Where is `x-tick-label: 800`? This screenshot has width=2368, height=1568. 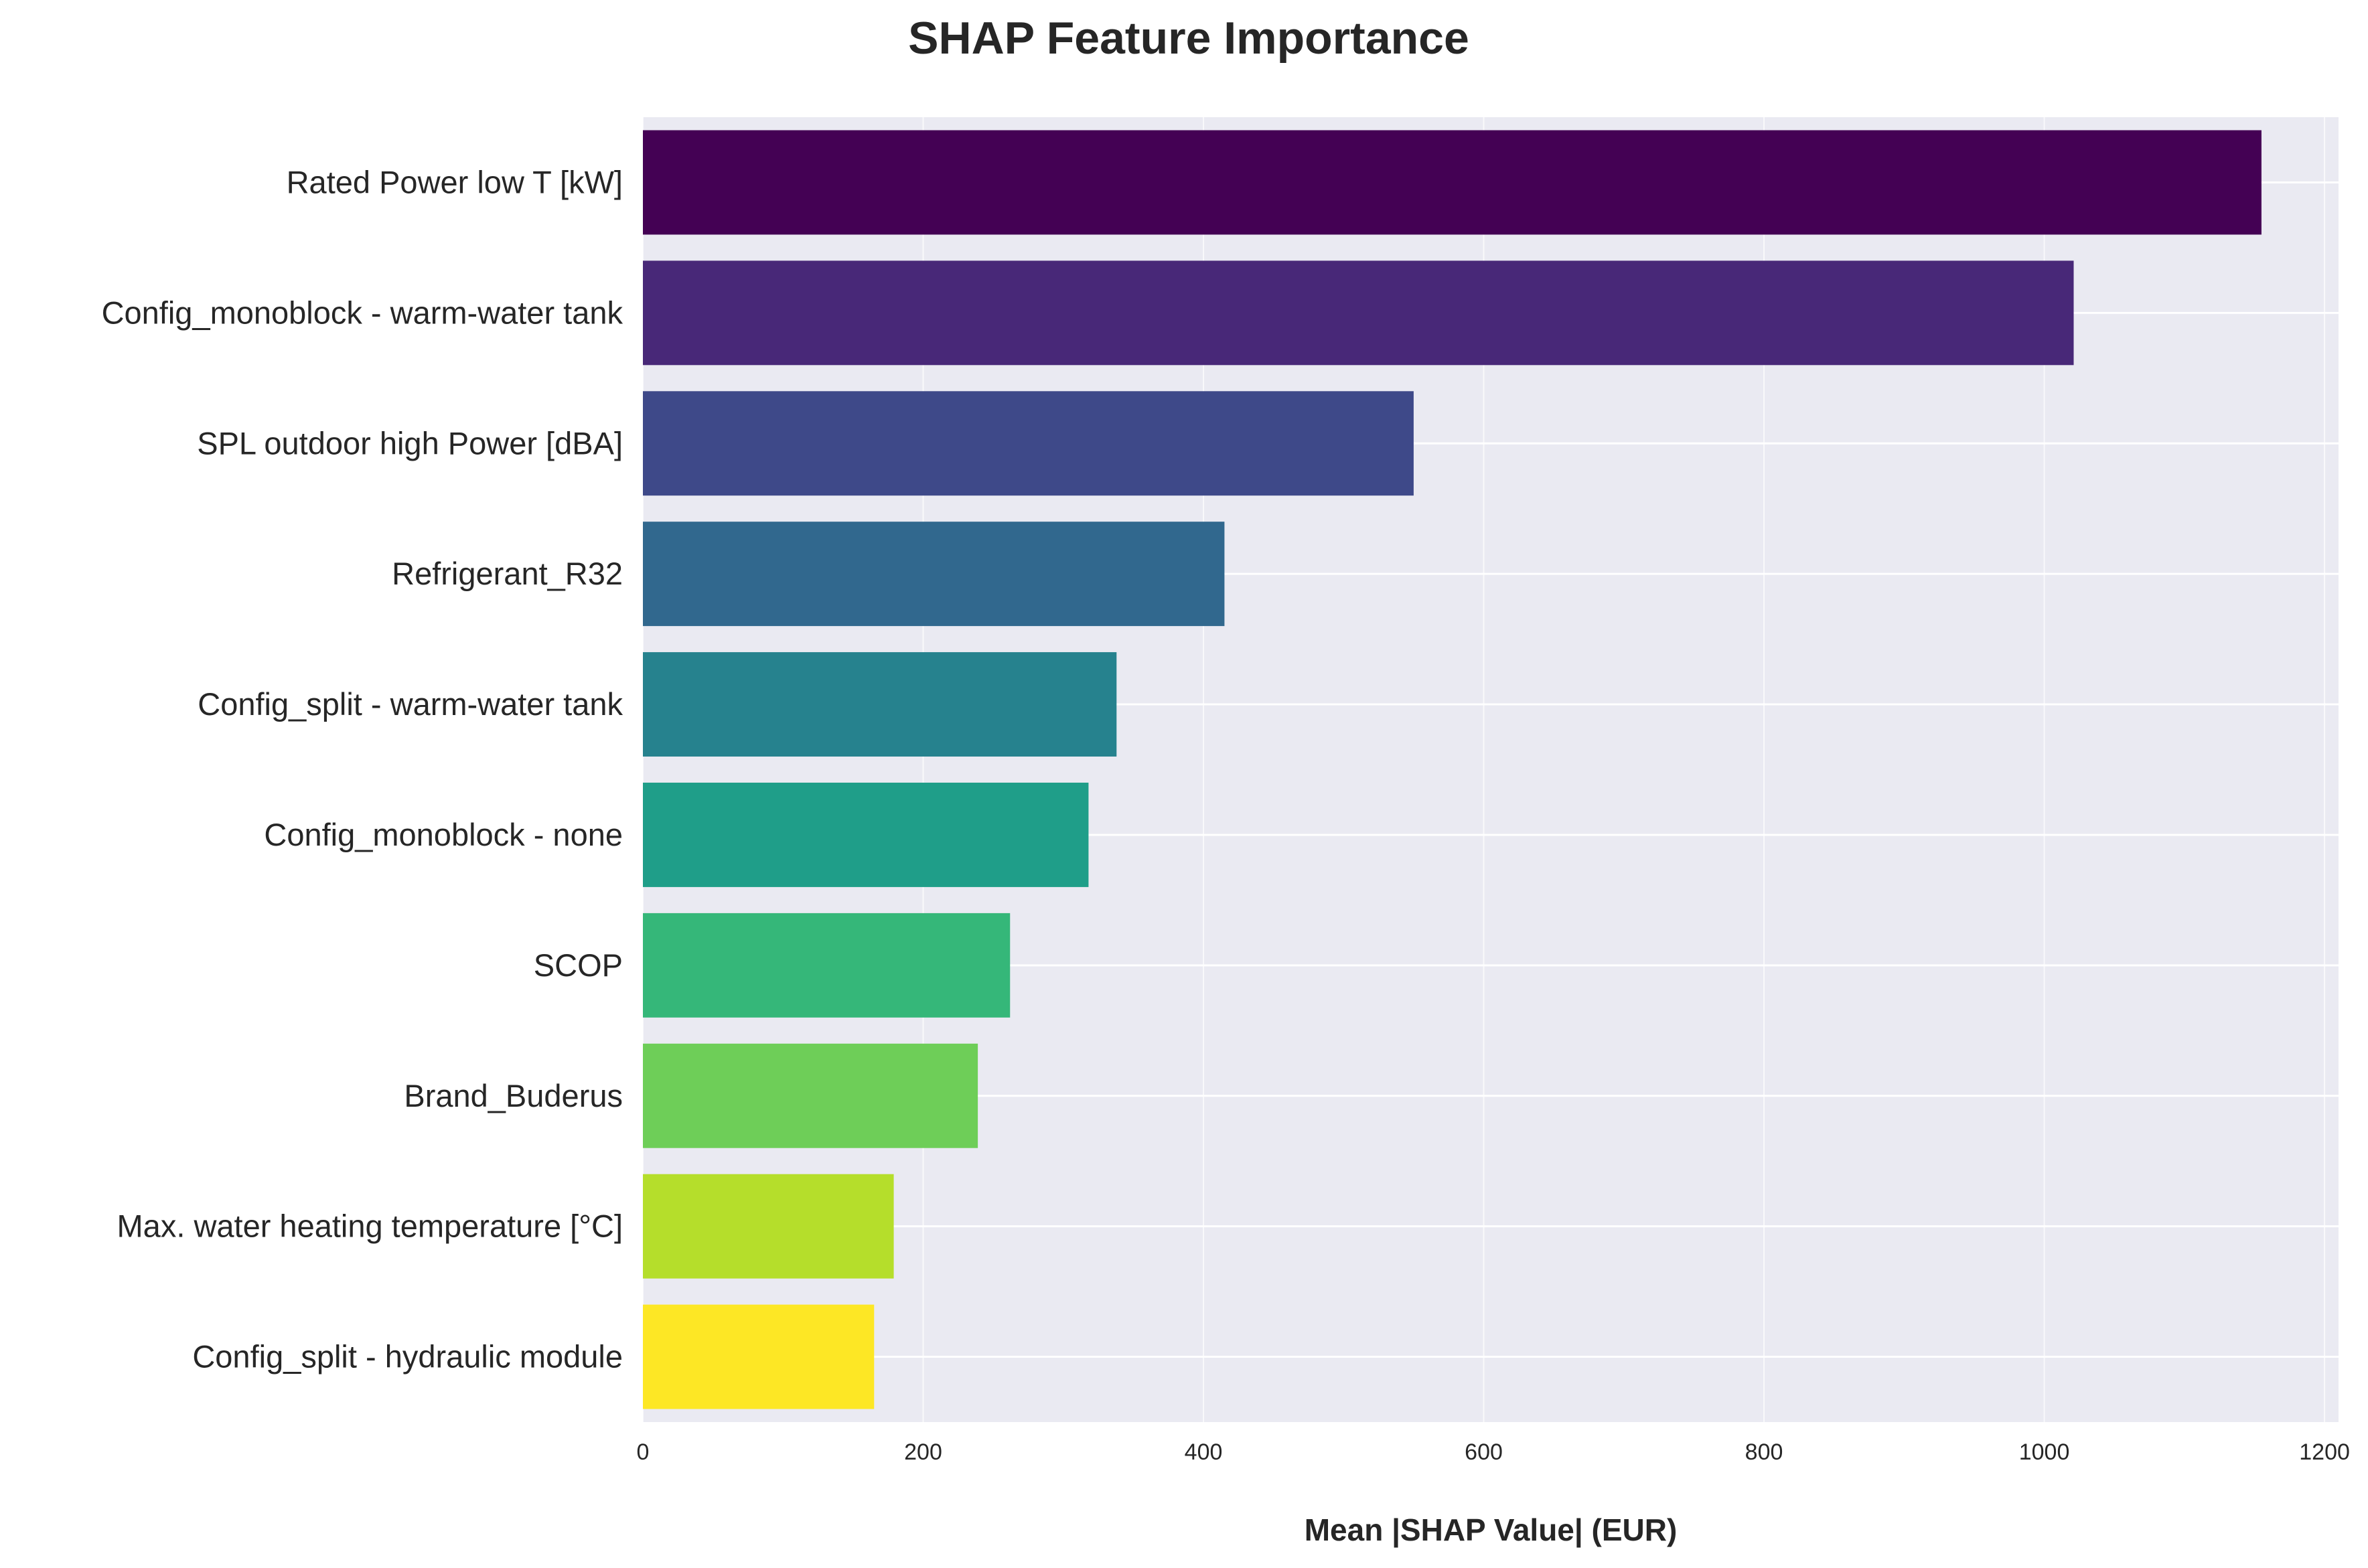 x-tick-label: 800 is located at coordinates (1764, 1452).